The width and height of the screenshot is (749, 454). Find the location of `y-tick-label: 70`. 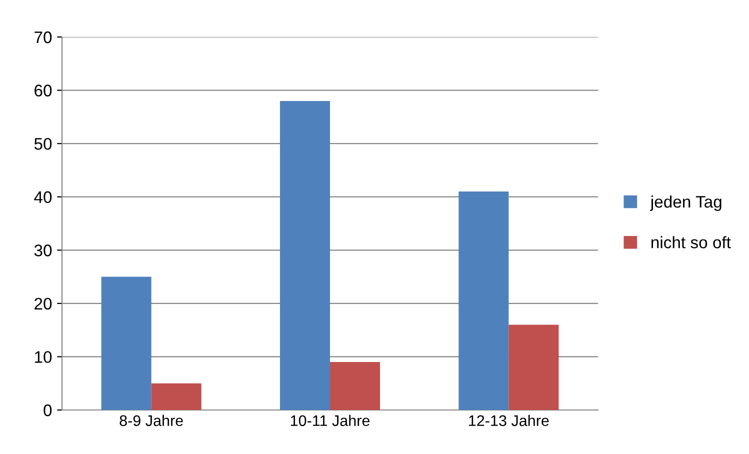

y-tick-label: 70 is located at coordinates (43, 37).